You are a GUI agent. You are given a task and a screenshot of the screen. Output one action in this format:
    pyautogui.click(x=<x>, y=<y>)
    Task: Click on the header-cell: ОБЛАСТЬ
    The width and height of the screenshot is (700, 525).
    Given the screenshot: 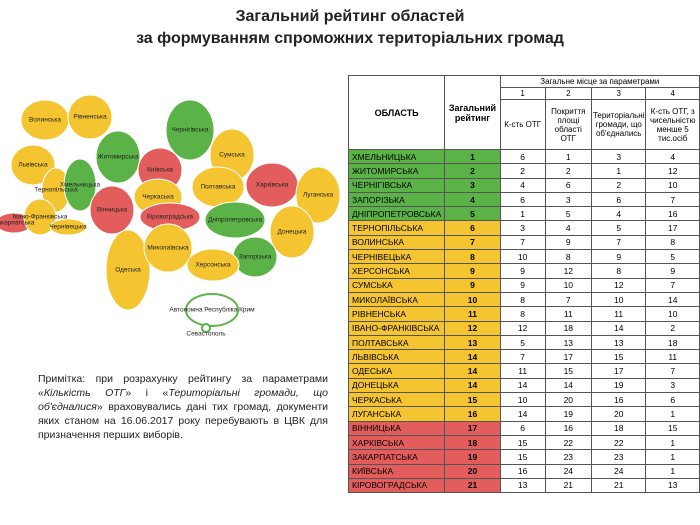 What is the action you would take?
    pyautogui.click(x=396, y=112)
    